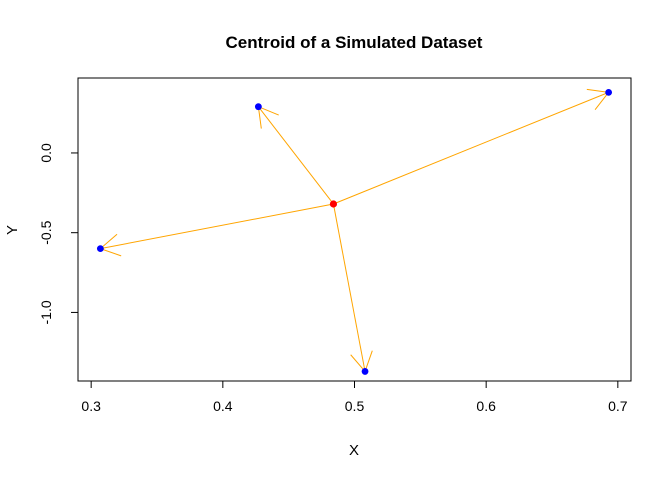 Image resolution: width=672 pixels, height=480 pixels. What do you see at coordinates (223, 406) in the screenshot?
I see `x-tick-label: 0.4` at bounding box center [223, 406].